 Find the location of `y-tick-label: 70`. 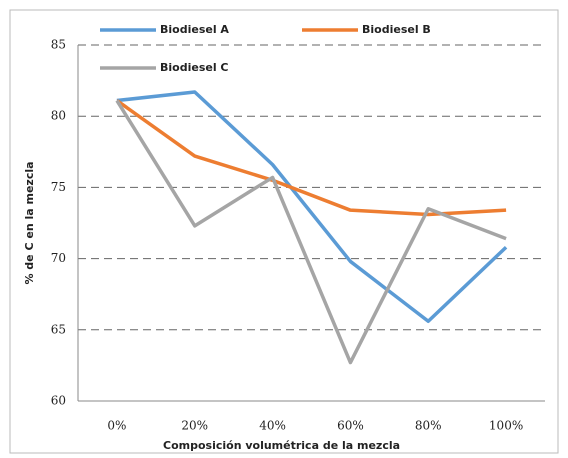

y-tick-label: 70 is located at coordinates (58, 258).